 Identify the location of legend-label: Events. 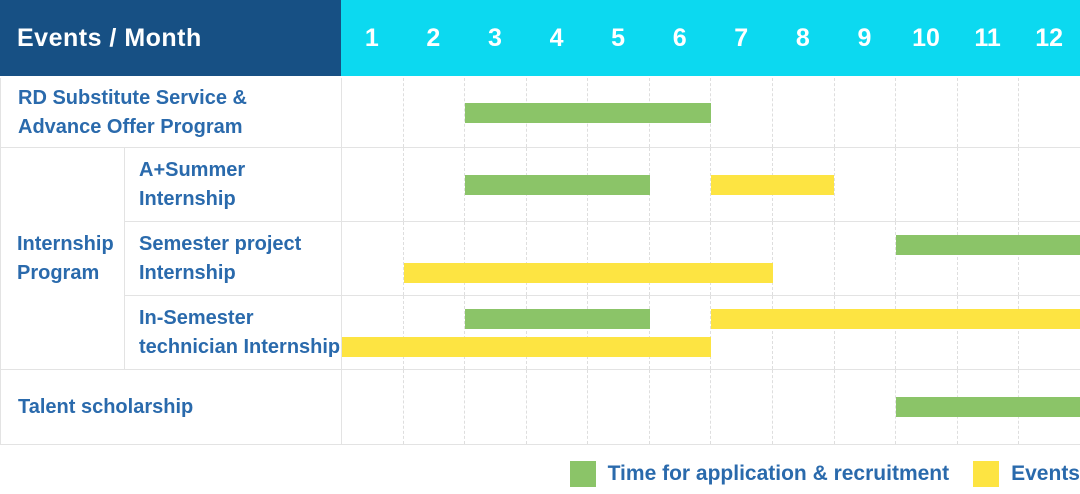
(1045, 473).